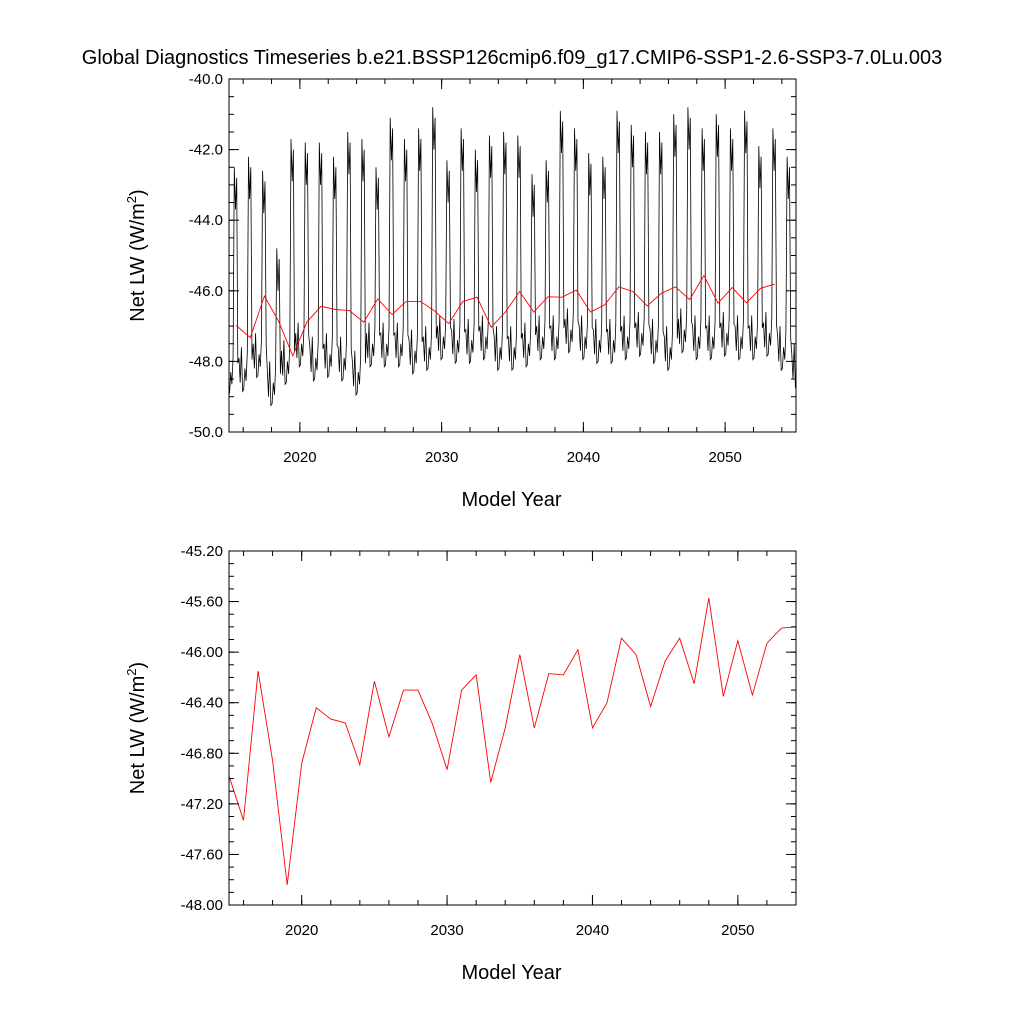  Describe the element at coordinates (201, 703) in the screenshot. I see `y-tick-label: -46.40` at that location.